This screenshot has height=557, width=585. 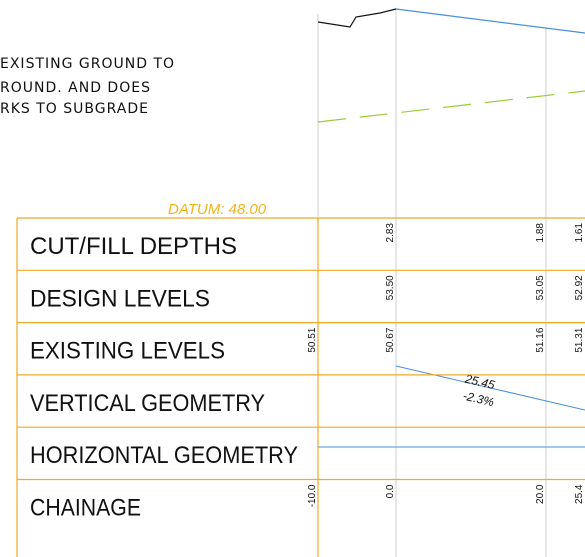 What do you see at coordinates (357, 18) in the screenshot?
I see `existing-ground` at bounding box center [357, 18].